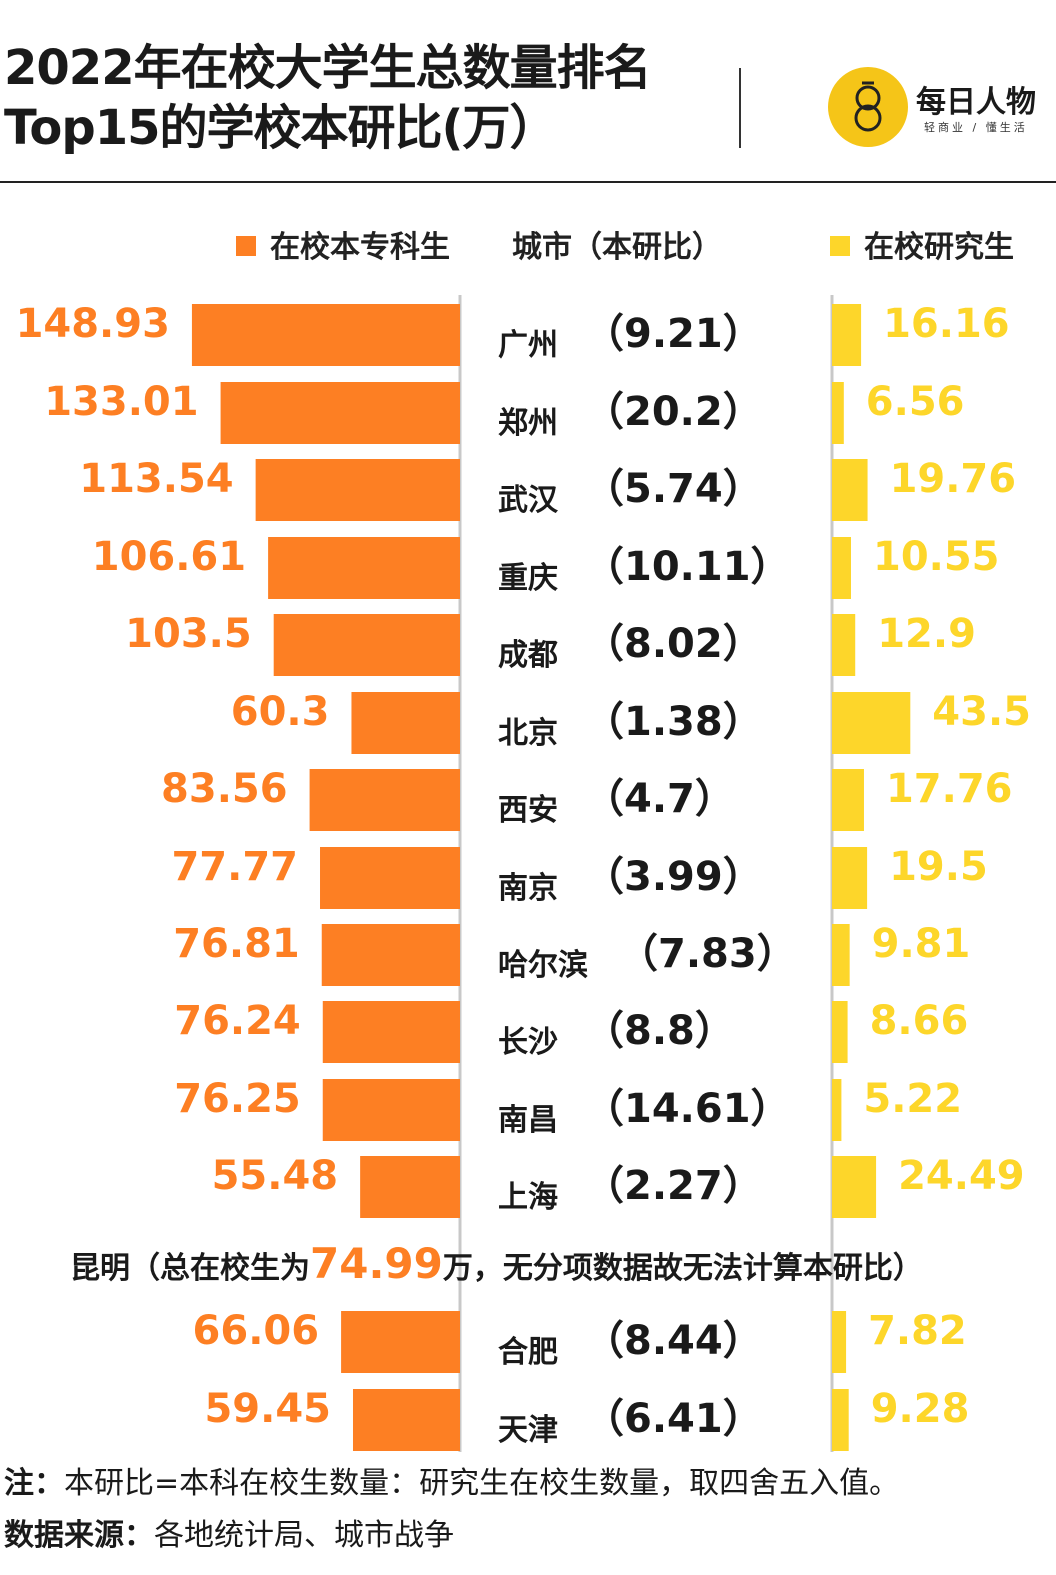  I want to click on graduate-value-label: 24.49, so click(961, 1176).